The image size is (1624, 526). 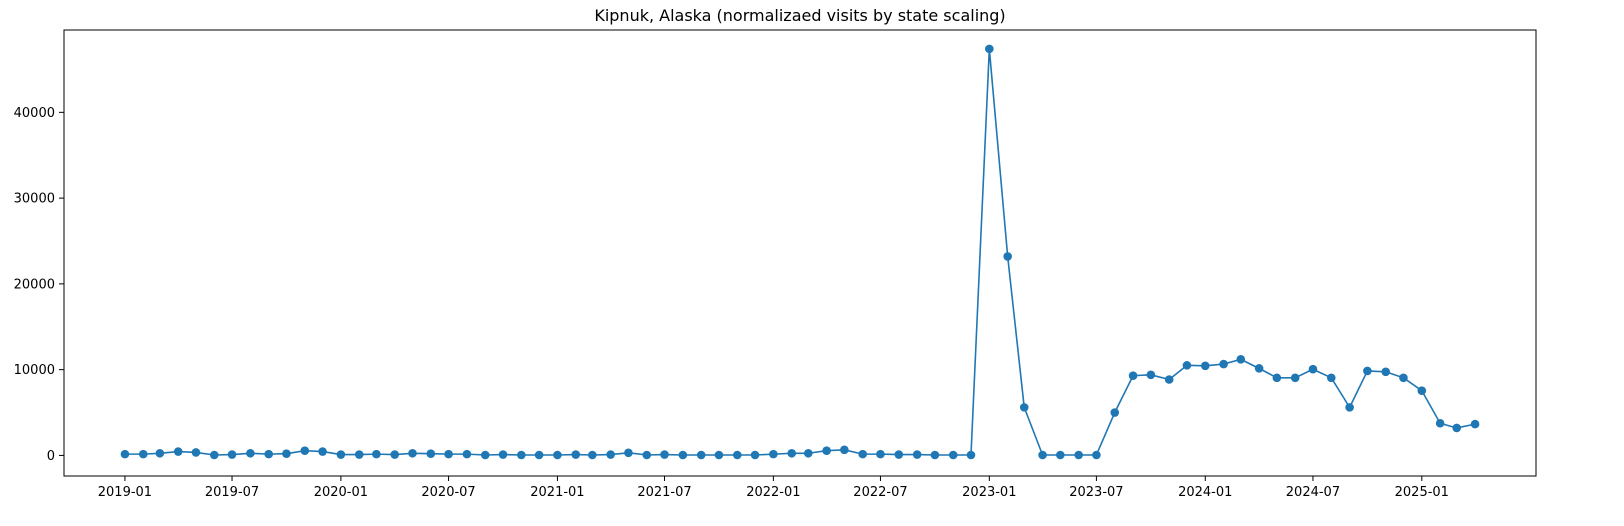 What do you see at coordinates (557, 492) in the screenshot?
I see `x-tick-label: 2021-01` at bounding box center [557, 492].